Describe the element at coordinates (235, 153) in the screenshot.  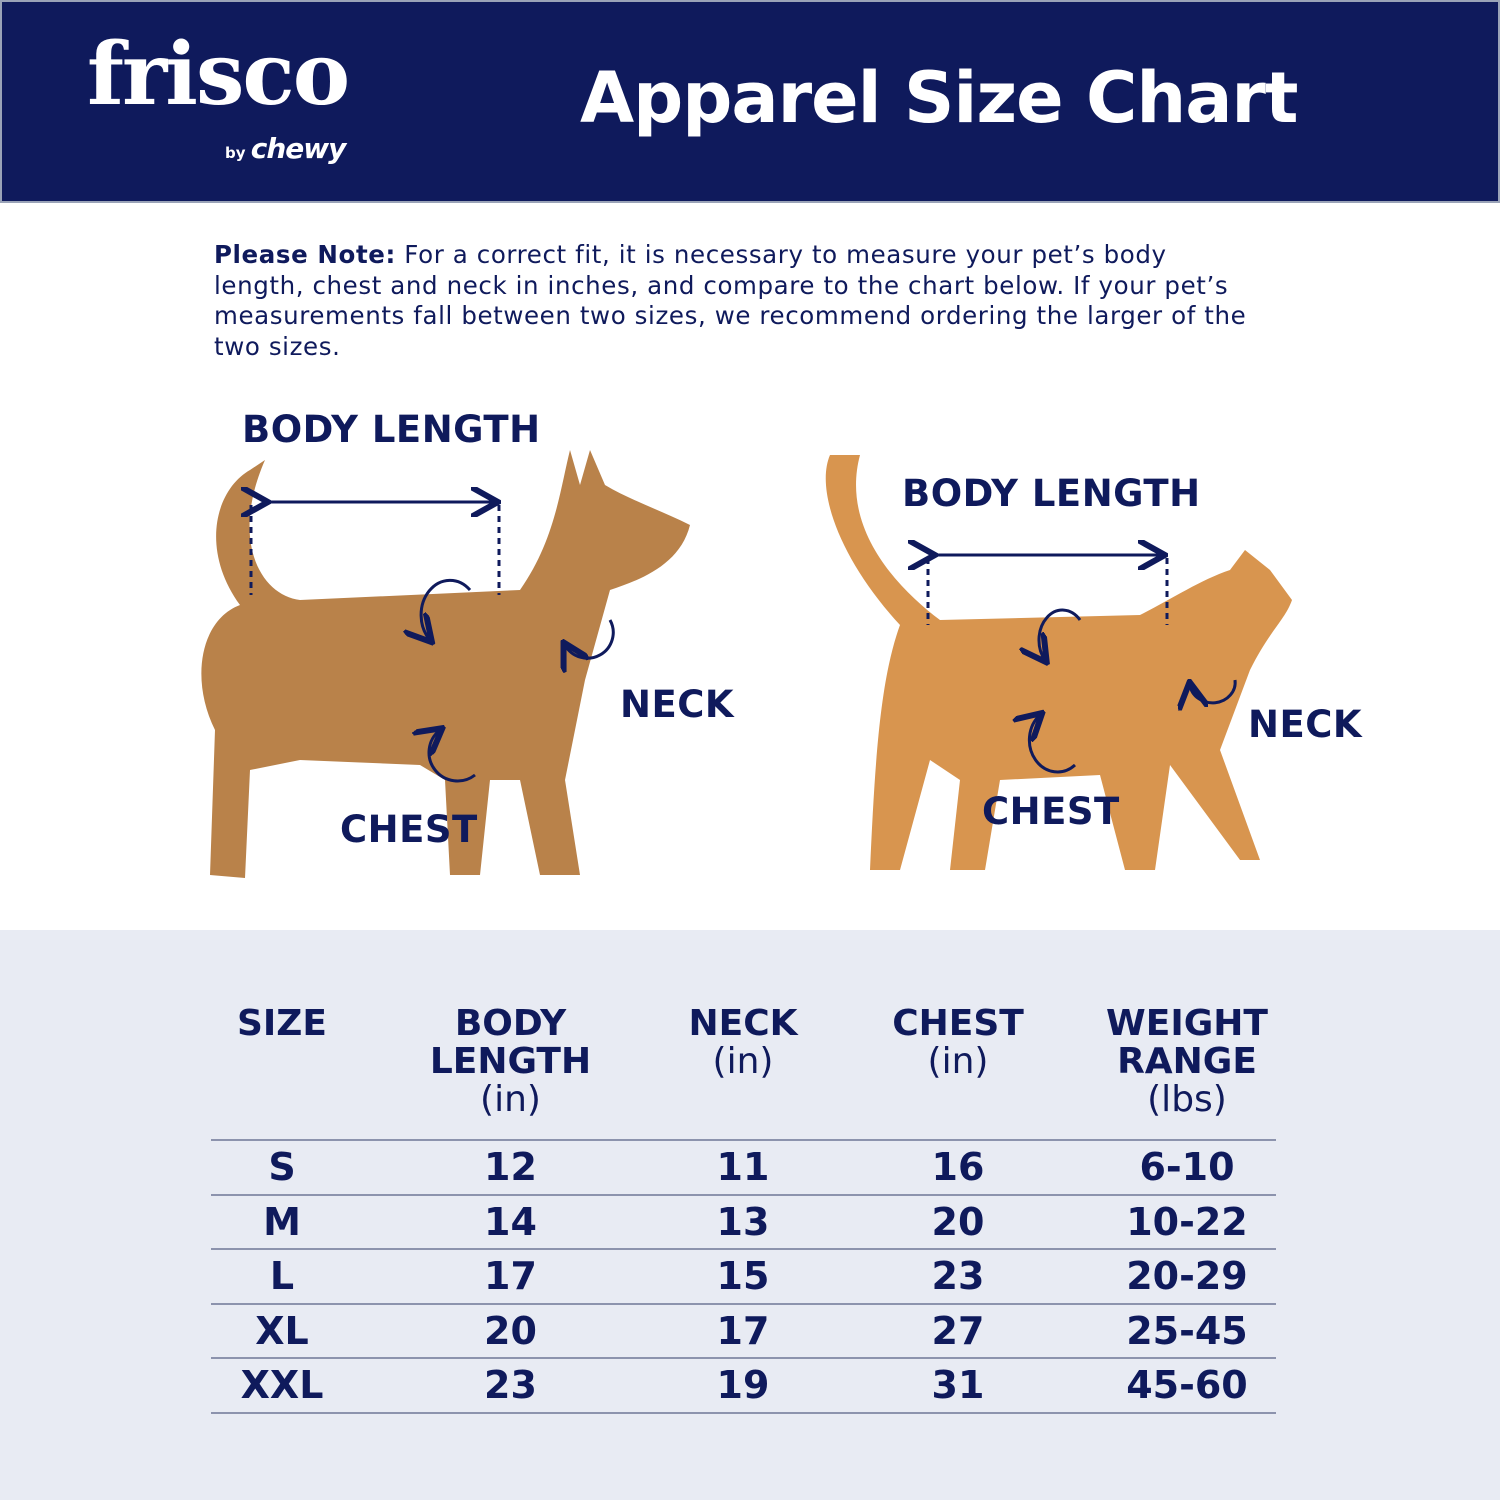
I see `logo-by: by` at that location.